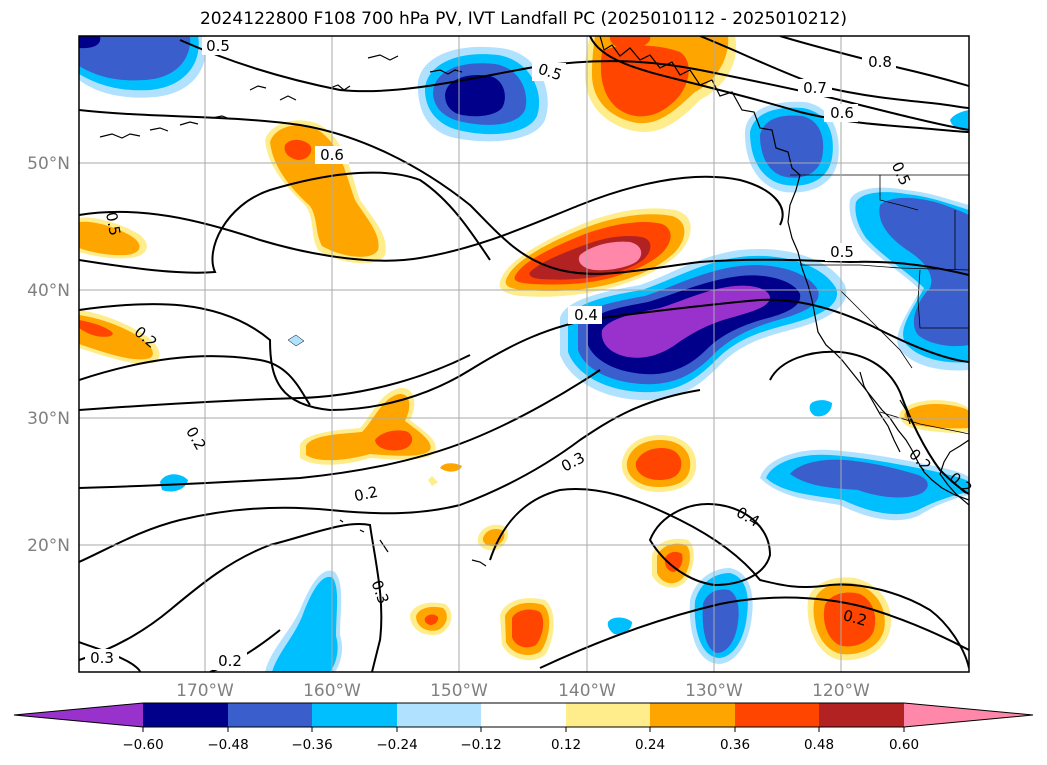  I want to click on colorbar-tick-5: −0.12, so click(480, 745).